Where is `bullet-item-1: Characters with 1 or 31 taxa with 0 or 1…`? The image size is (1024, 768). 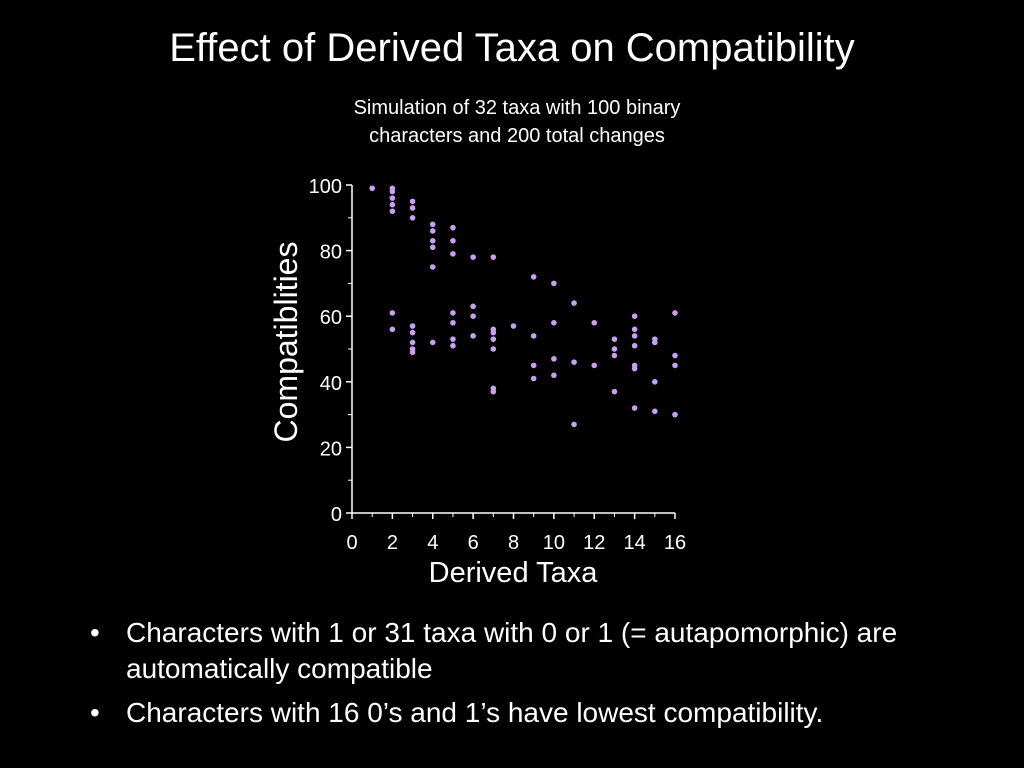
bullet-item-1: Characters with 1 or 31 taxa with 0 or 1… is located at coordinates (555, 651).